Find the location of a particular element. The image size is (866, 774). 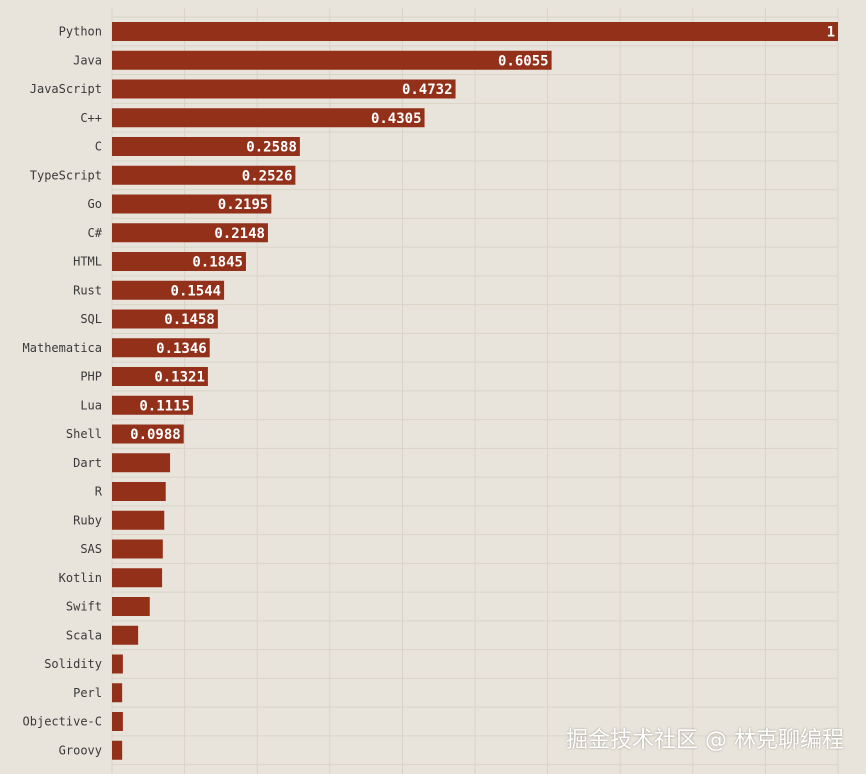

bar-kotlin is located at coordinates (137, 578).